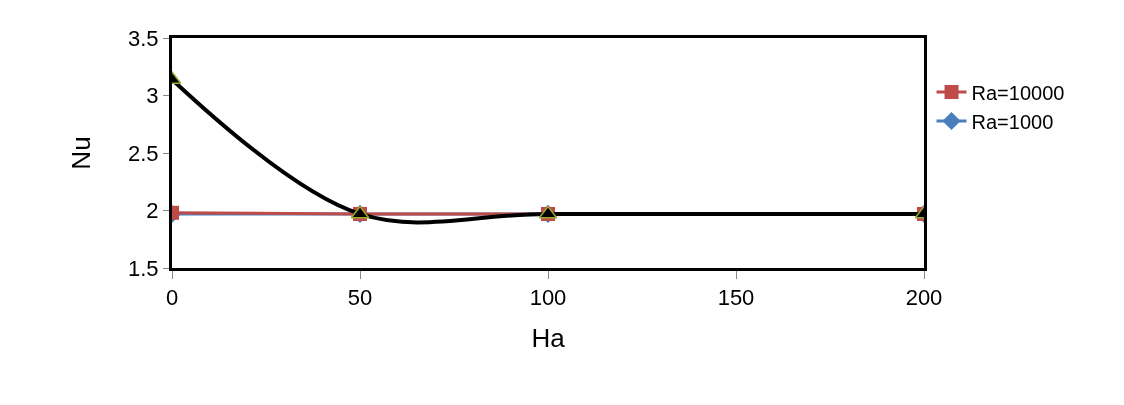 The image size is (1124, 405). What do you see at coordinates (1012, 121) in the screenshot?
I see `legend-label: Ra=1000` at bounding box center [1012, 121].